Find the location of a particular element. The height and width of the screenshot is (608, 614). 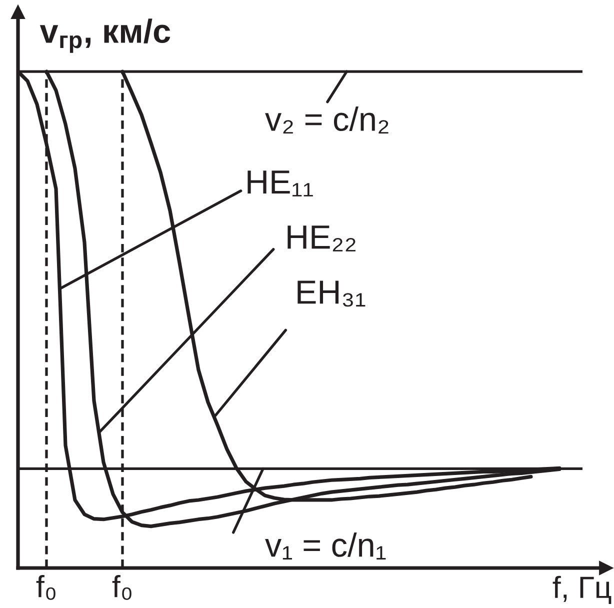

y-axis-title: v$_{гр}$, км/с is located at coordinates (105, 35).